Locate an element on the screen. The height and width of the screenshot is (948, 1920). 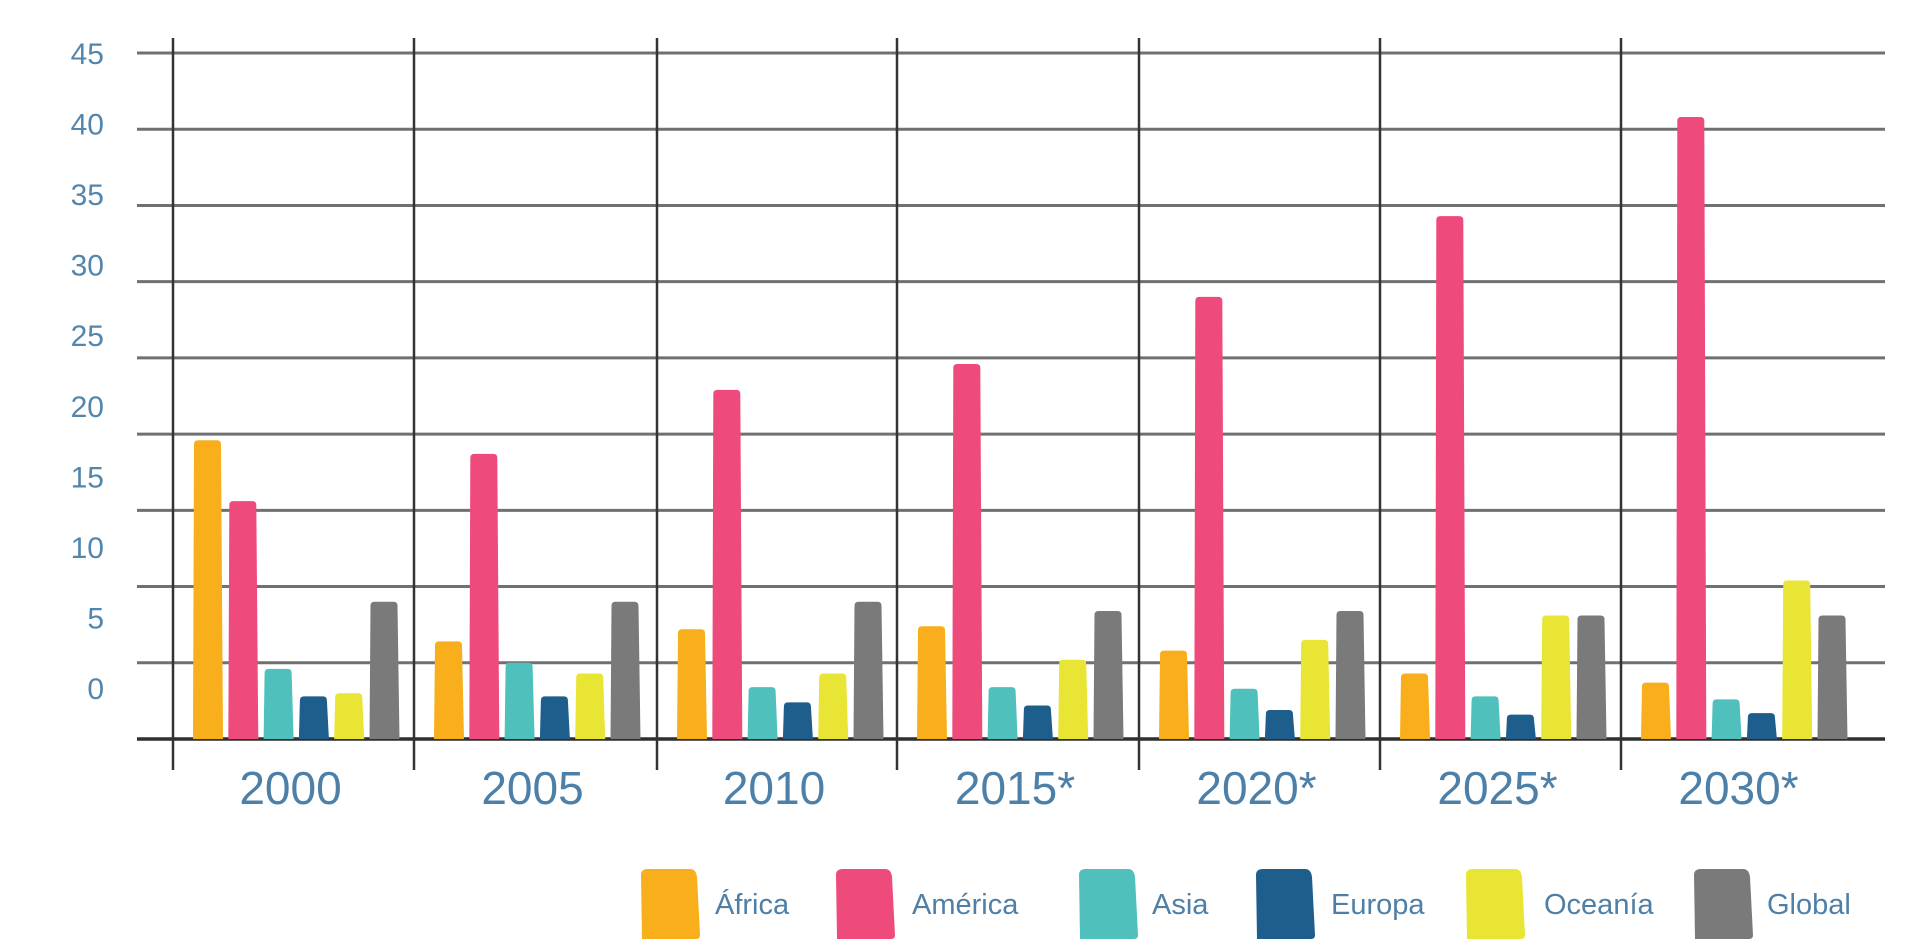
y-tick-label: 45 is located at coordinates (87, 54).